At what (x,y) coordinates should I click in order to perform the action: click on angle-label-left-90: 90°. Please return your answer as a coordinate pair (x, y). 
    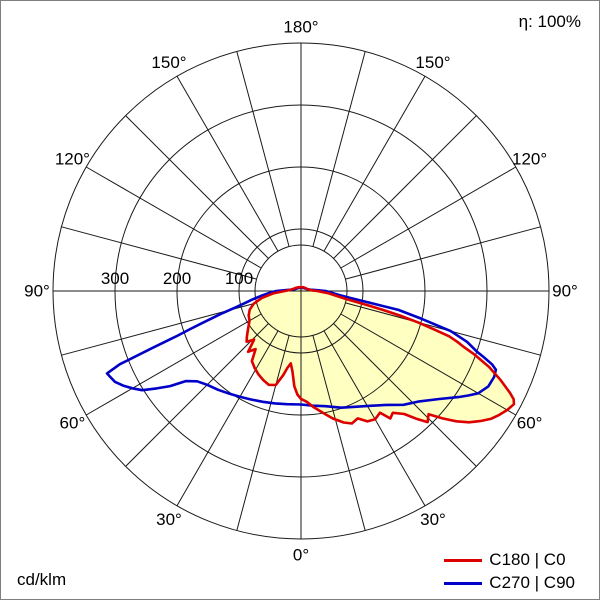
    Looking at the image, I should click on (37, 291).